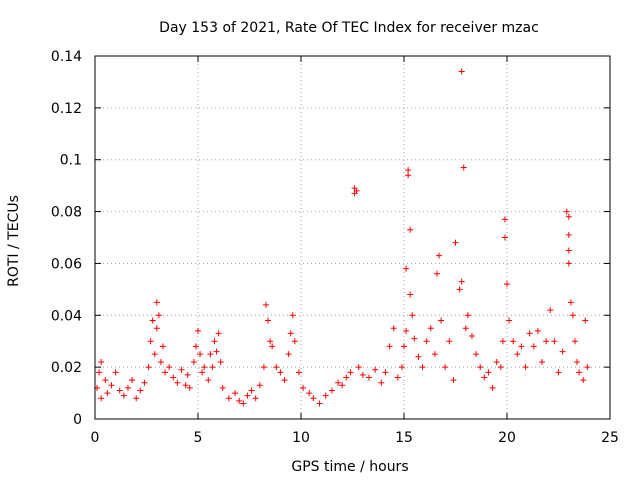  What do you see at coordinates (507, 438) in the screenshot?
I see `x-tick-label: 20` at bounding box center [507, 438].